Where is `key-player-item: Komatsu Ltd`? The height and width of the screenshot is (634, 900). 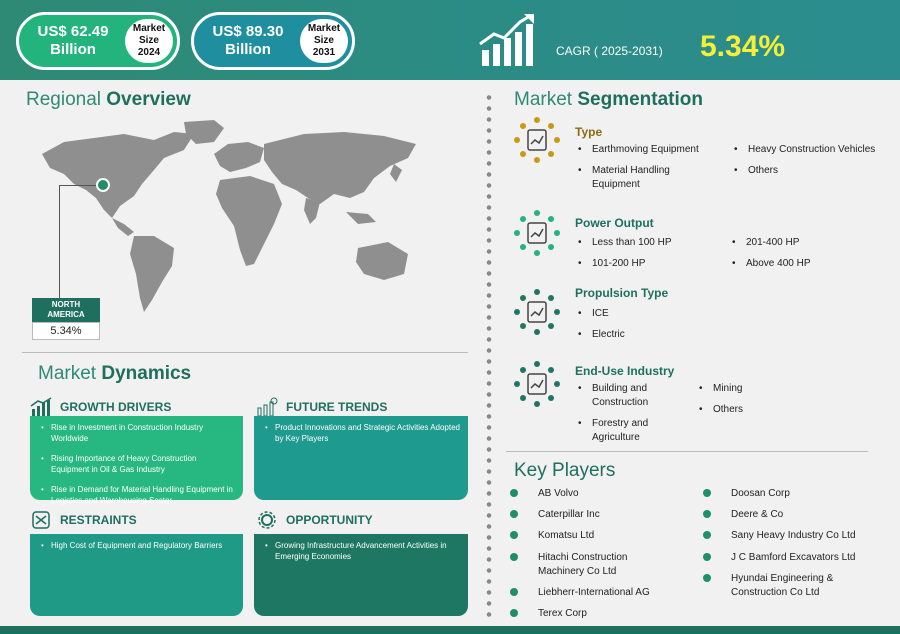
key-player-item: Komatsu Ltd is located at coordinates (595, 536).